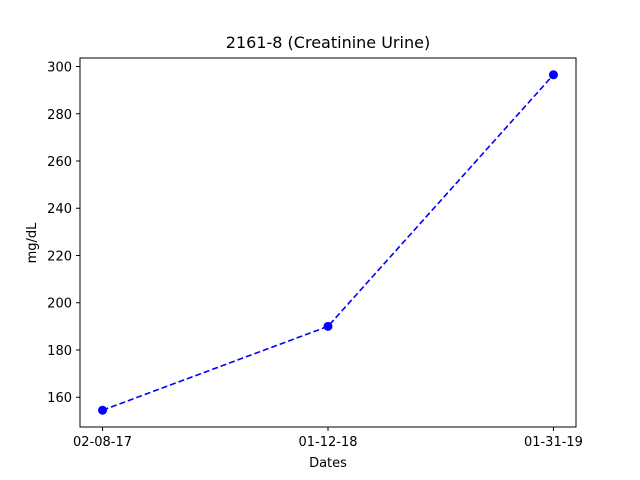 This screenshot has width=640, height=480. What do you see at coordinates (63, 233) in the screenshot?
I see `y-axis-ticks: 160 180 200 220 240 260 280 300` at bounding box center [63, 233].